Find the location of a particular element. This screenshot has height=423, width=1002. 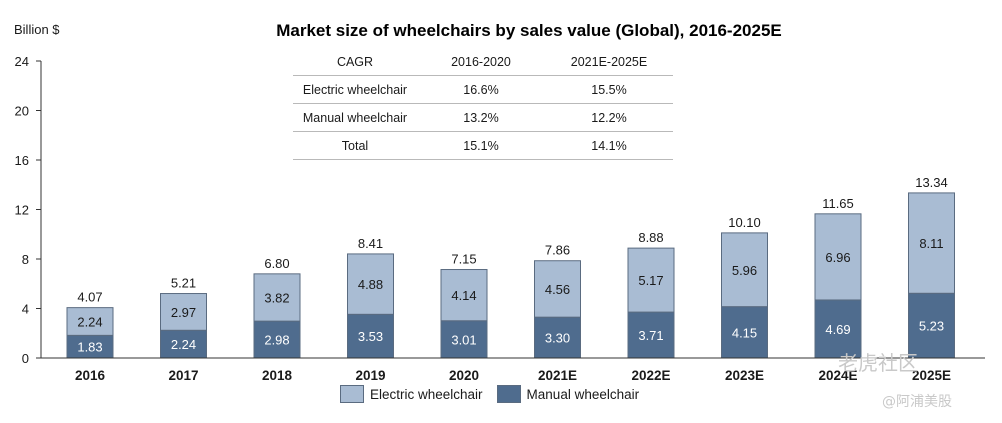

data-label-manual: 3.71 is located at coordinates (650, 335).